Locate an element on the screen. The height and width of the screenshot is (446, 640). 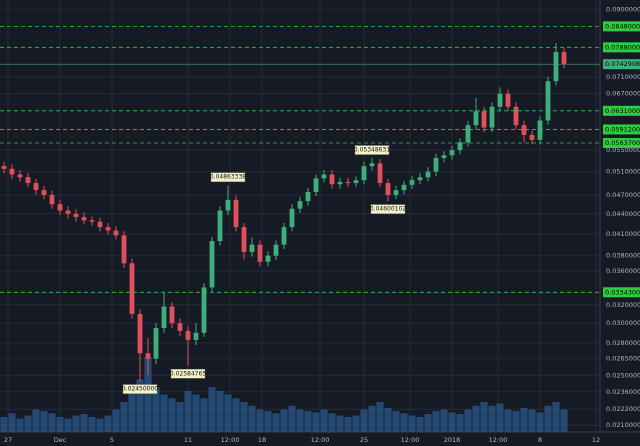
current-price-label: 0.07429086 is located at coordinates (622, 64).